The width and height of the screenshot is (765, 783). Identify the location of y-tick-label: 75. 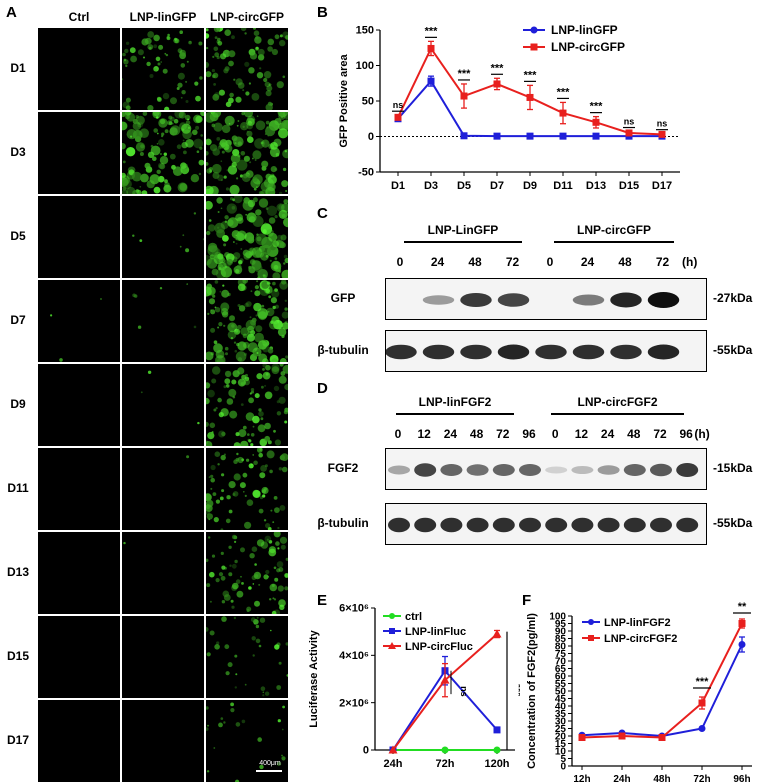
(561, 654).